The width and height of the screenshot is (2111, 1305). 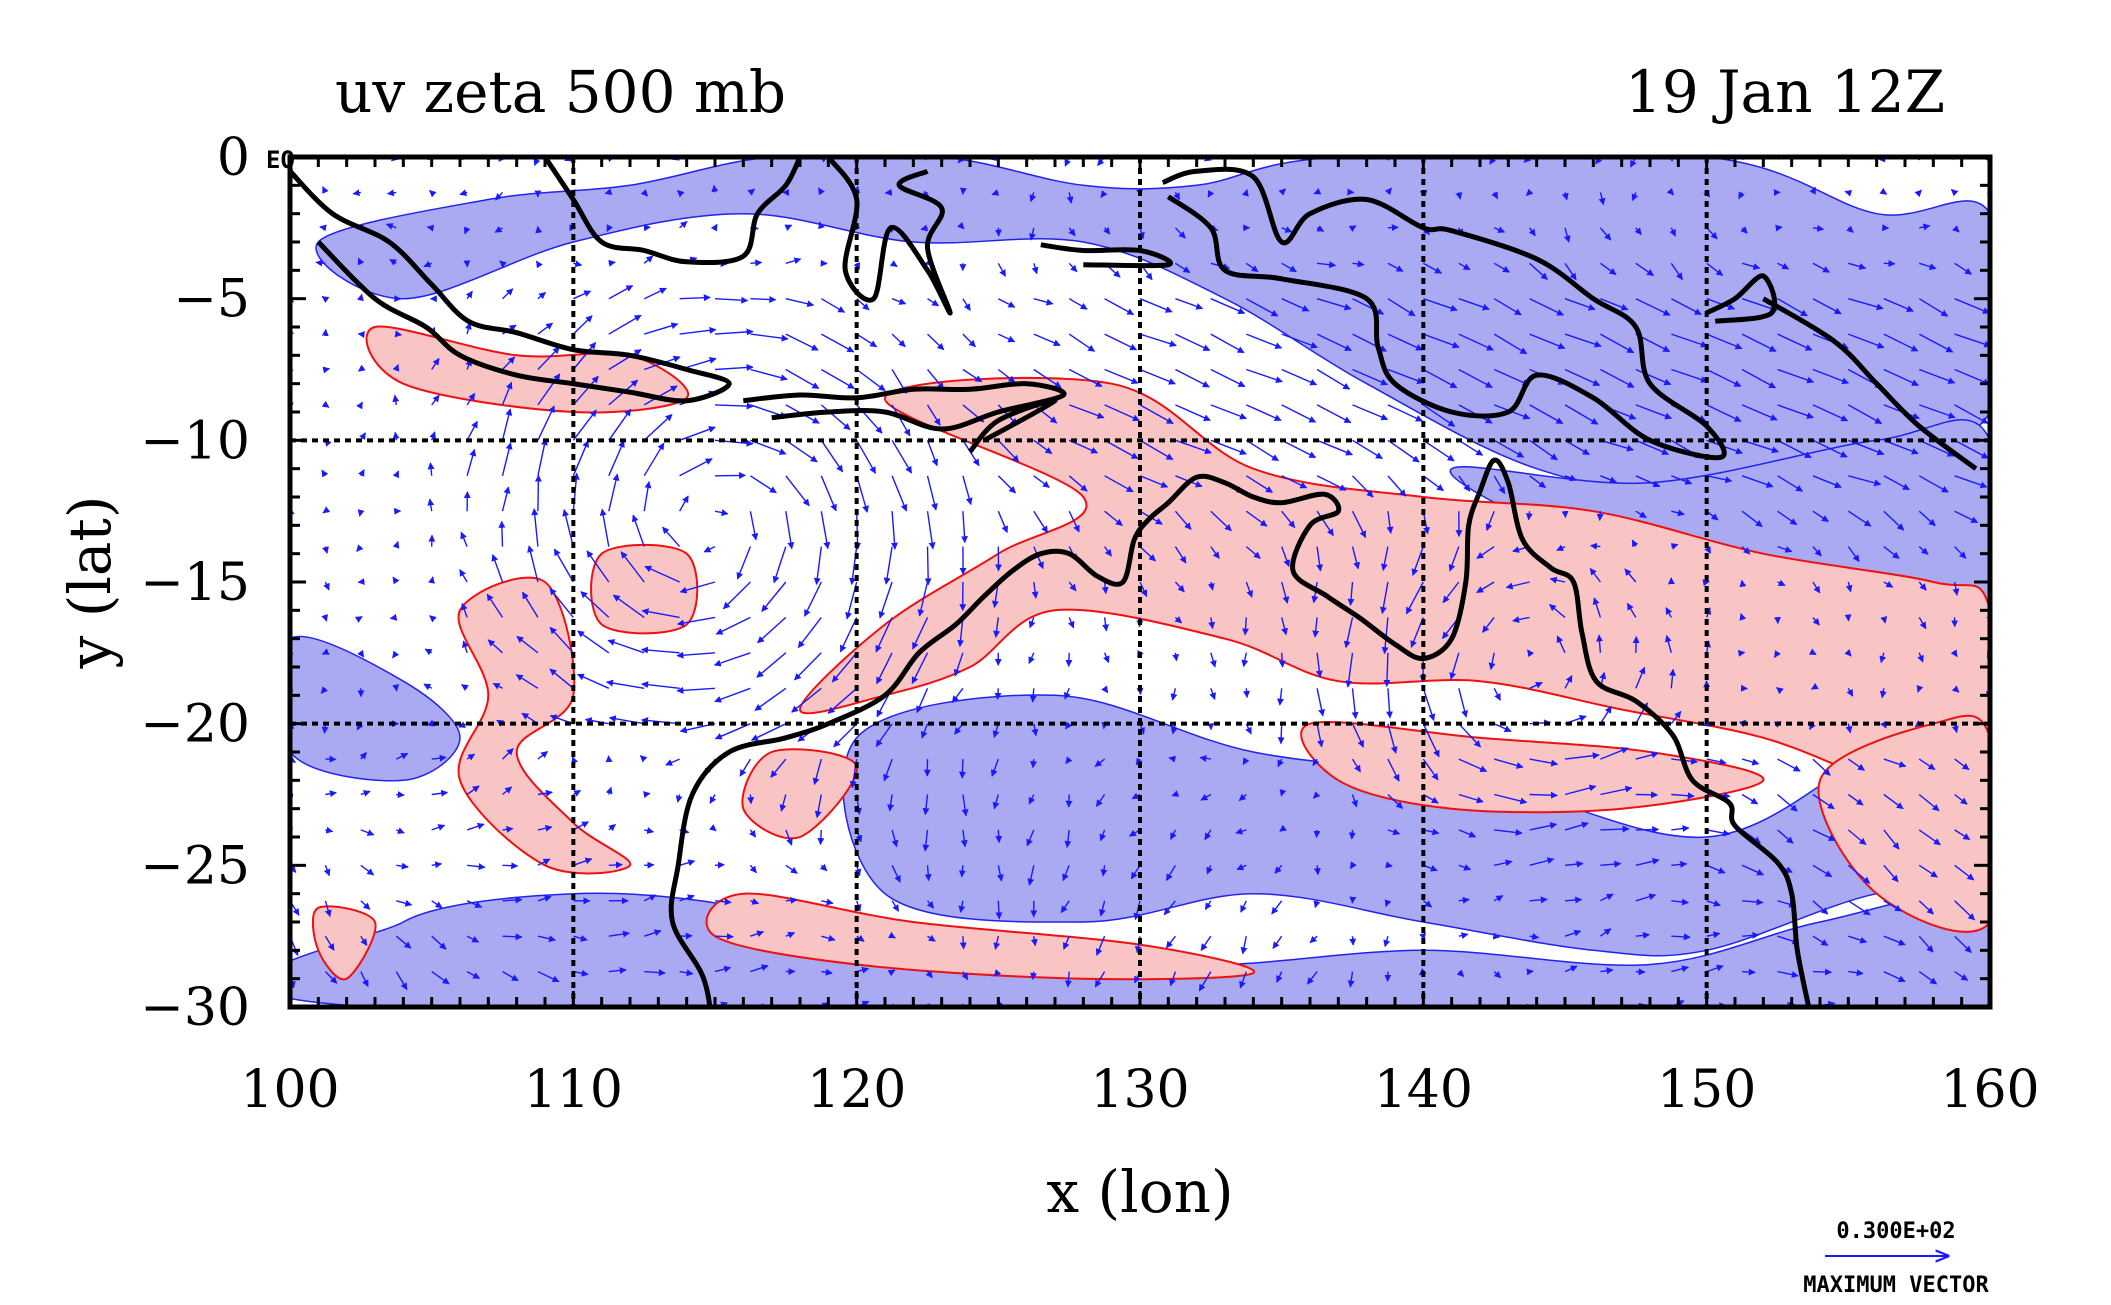 I want to click on x-tick-label: 110, so click(x=573, y=1090).